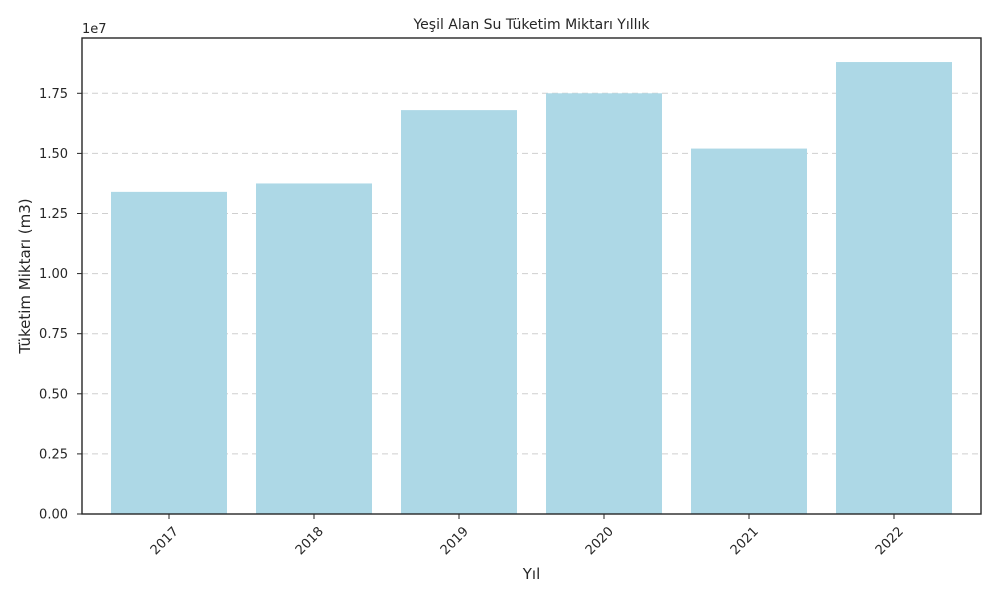 This screenshot has height=600, width=1000. I want to click on bar-2018, so click(314, 348).